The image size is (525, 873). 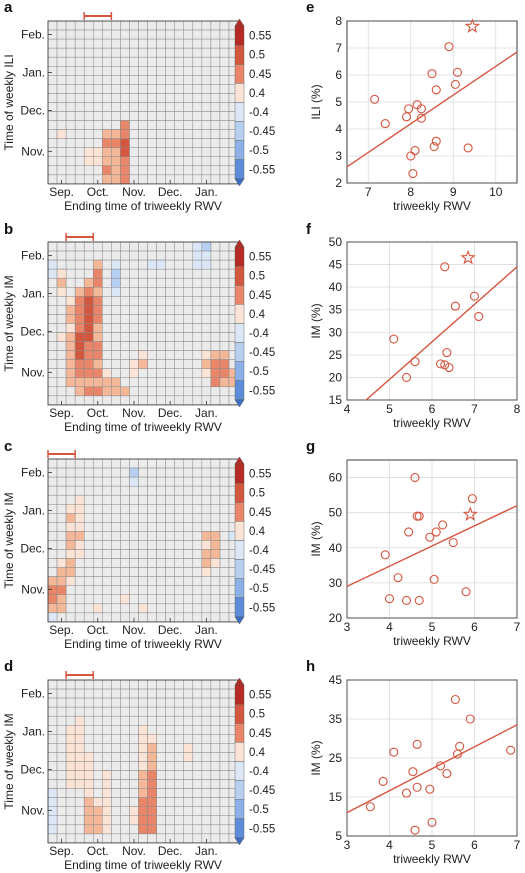 What do you see at coordinates (336, 355) in the screenshot?
I see `y-tick-label: 25` at bounding box center [336, 355].